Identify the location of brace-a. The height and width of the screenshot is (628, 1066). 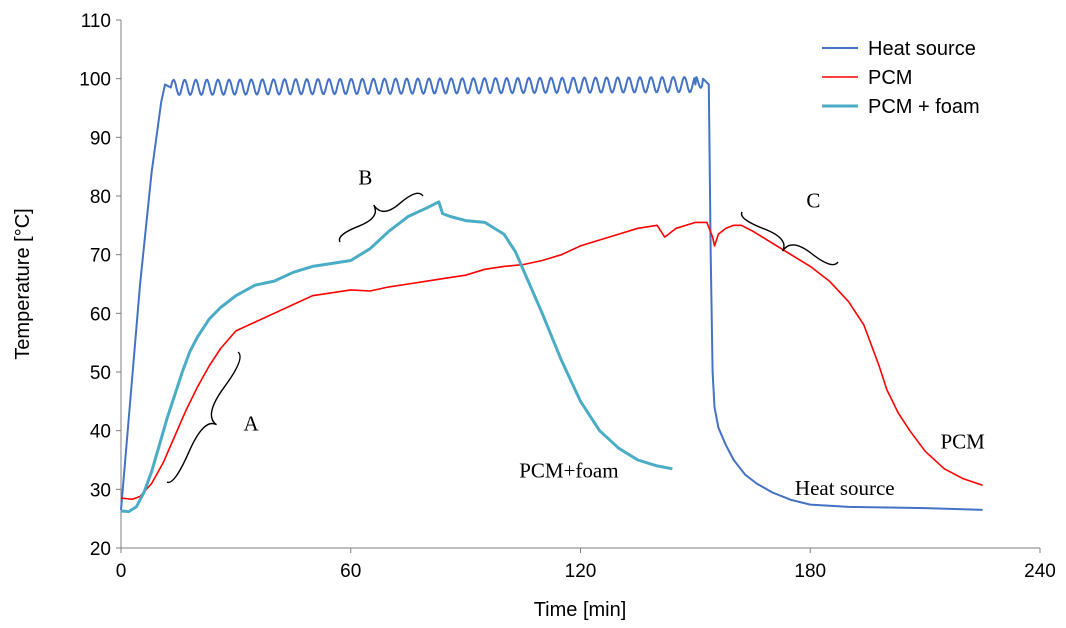
(203, 417).